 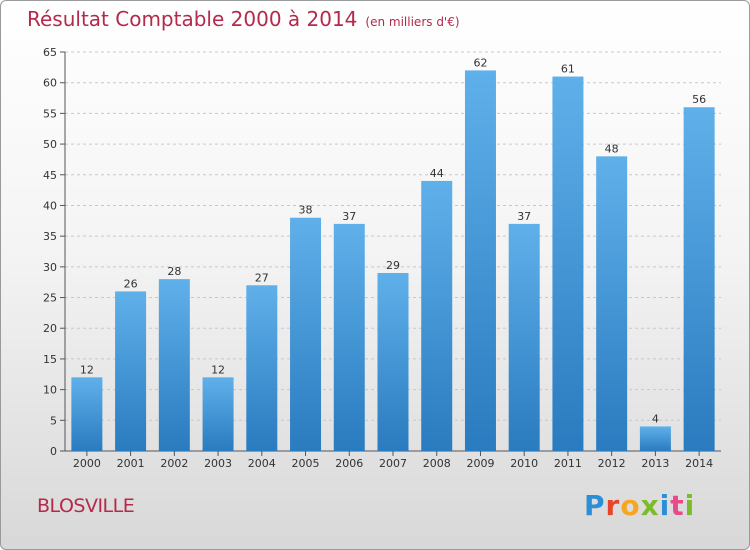 I want to click on x-tick-label: 2007, so click(x=393, y=463).